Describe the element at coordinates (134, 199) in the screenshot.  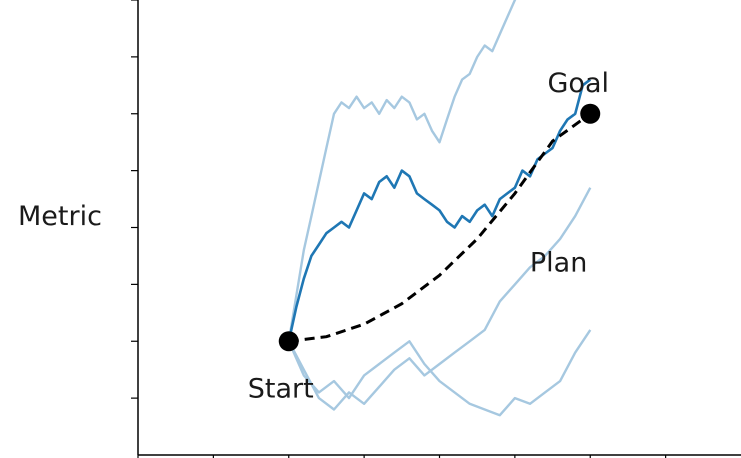
I see `y-ticks` at that location.